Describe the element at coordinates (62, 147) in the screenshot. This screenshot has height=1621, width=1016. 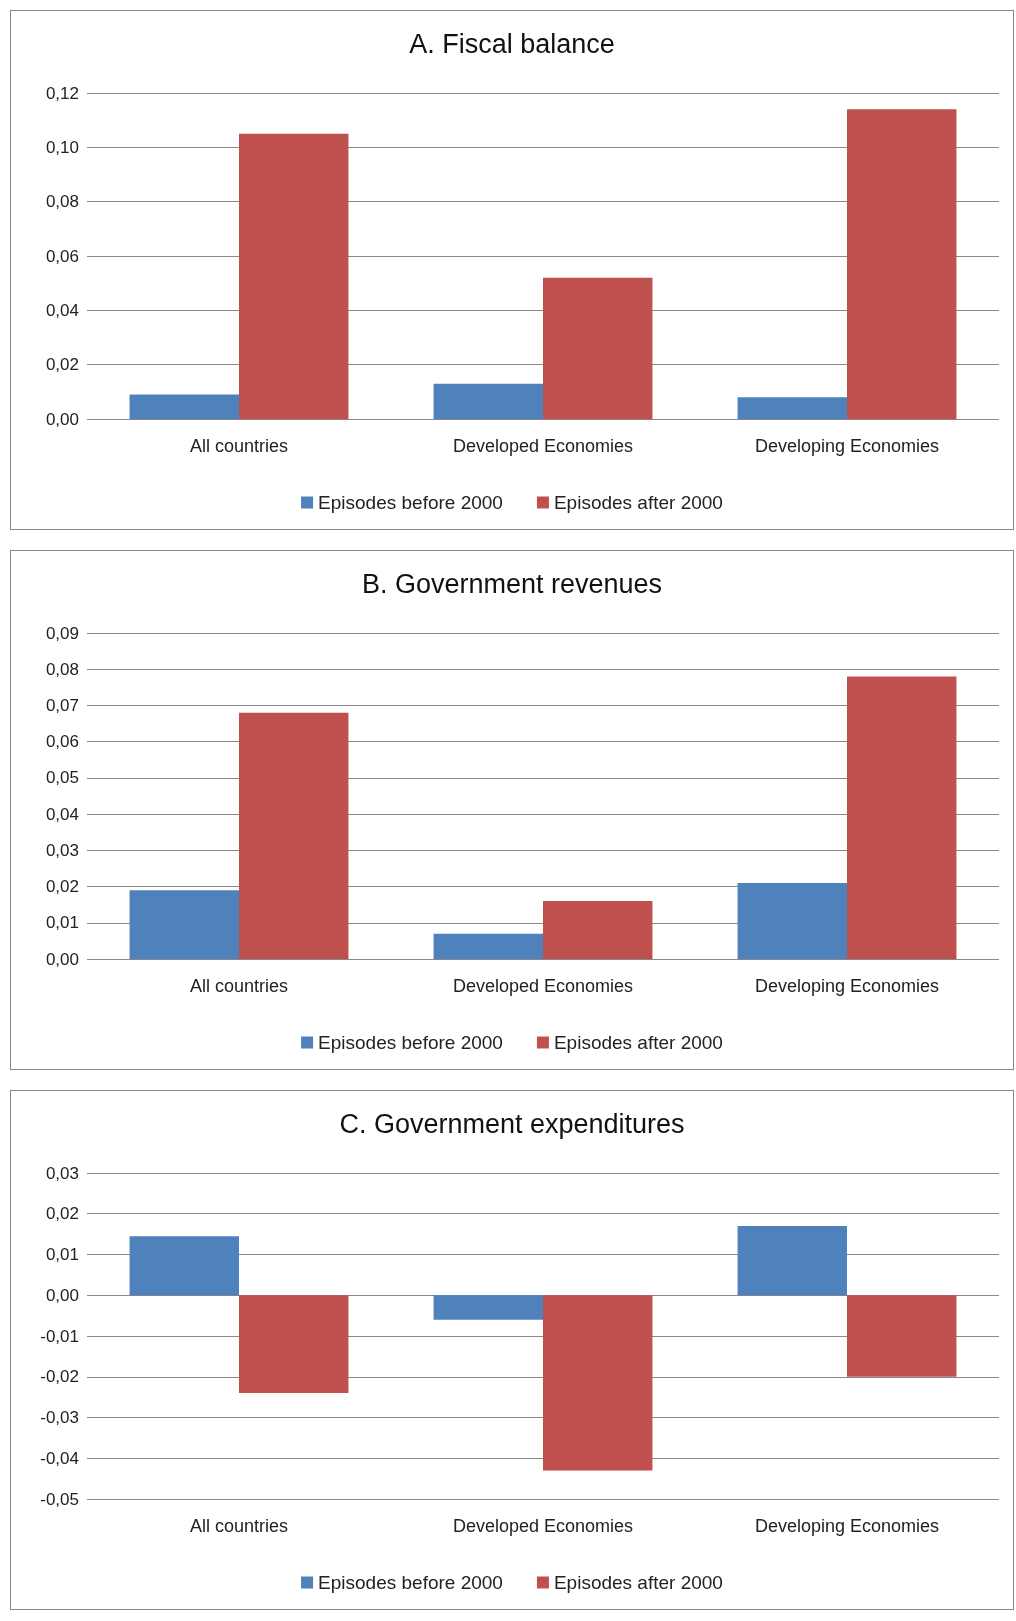
I see `y-tick-label: 0,10` at that location.